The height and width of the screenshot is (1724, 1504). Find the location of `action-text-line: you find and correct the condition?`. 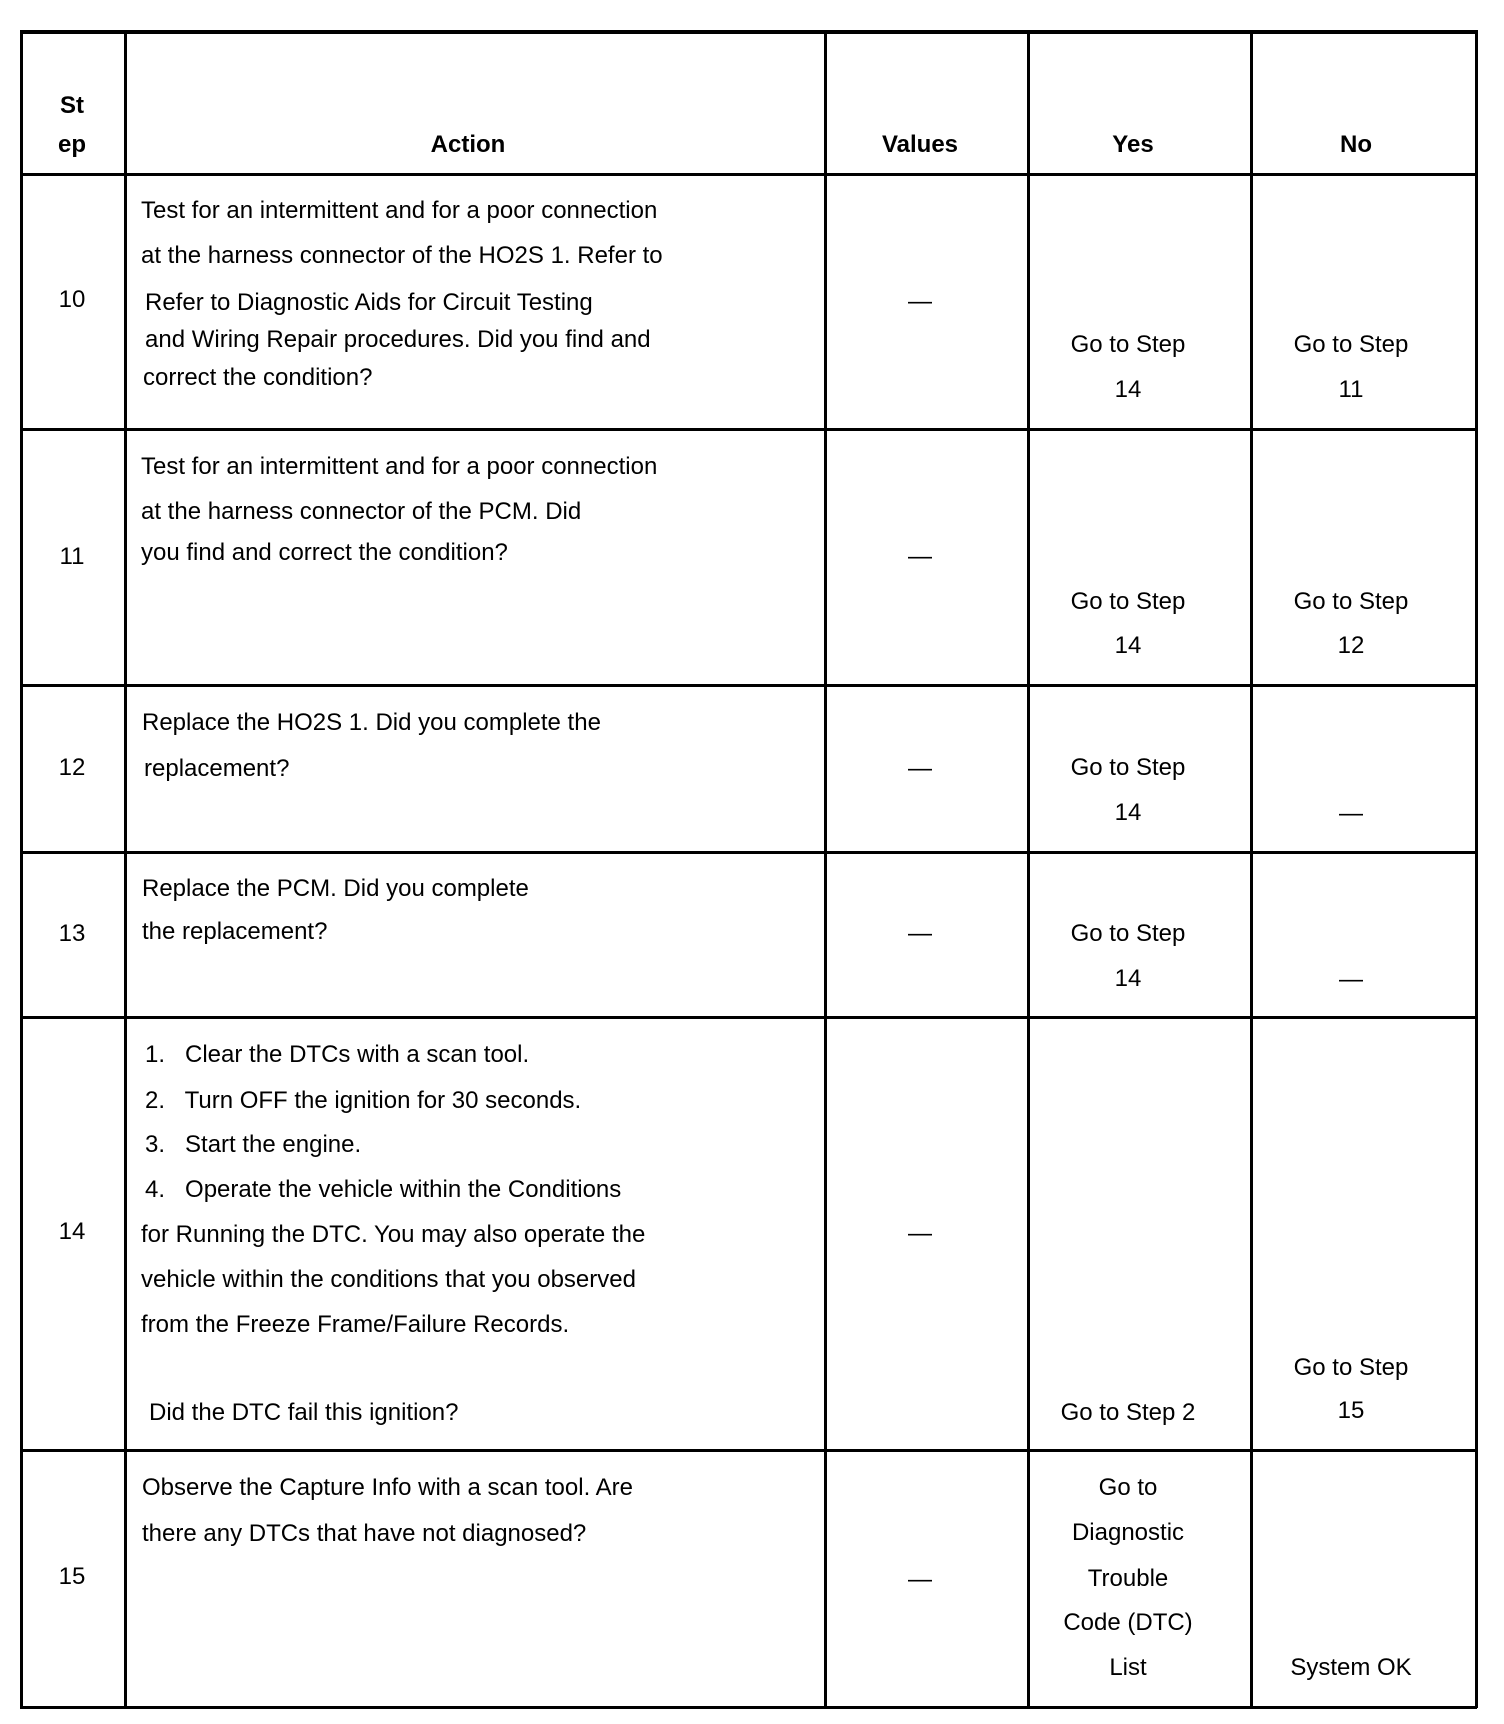

action-text-line: you find and correct the condition? is located at coordinates (324, 552).